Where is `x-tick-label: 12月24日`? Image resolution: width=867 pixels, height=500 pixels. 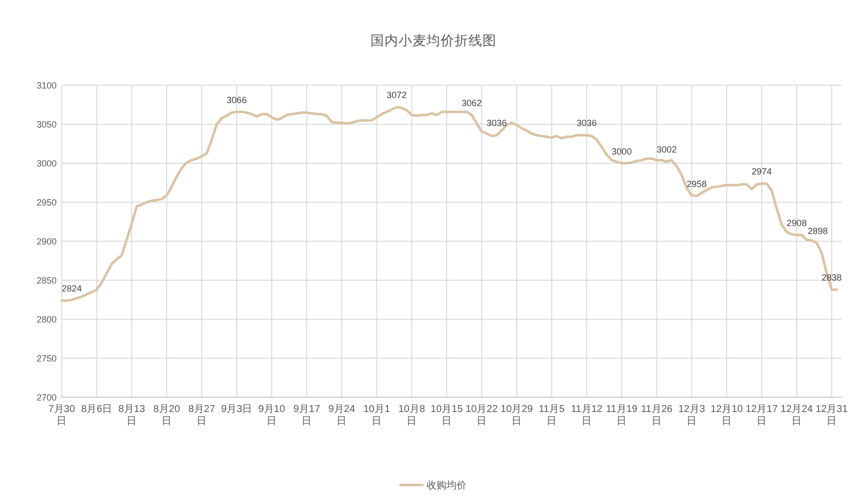 x-tick-label: 12月24日 is located at coordinates (797, 415).